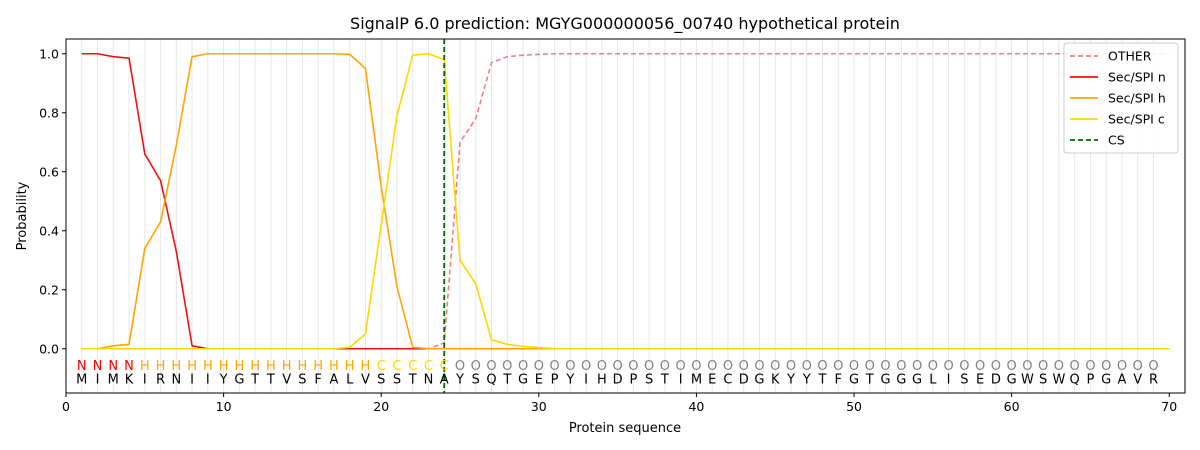 The height and width of the screenshot is (450, 1200). Describe the element at coordinates (625, 428) in the screenshot. I see `x-axis-title: Protein sequence` at that location.